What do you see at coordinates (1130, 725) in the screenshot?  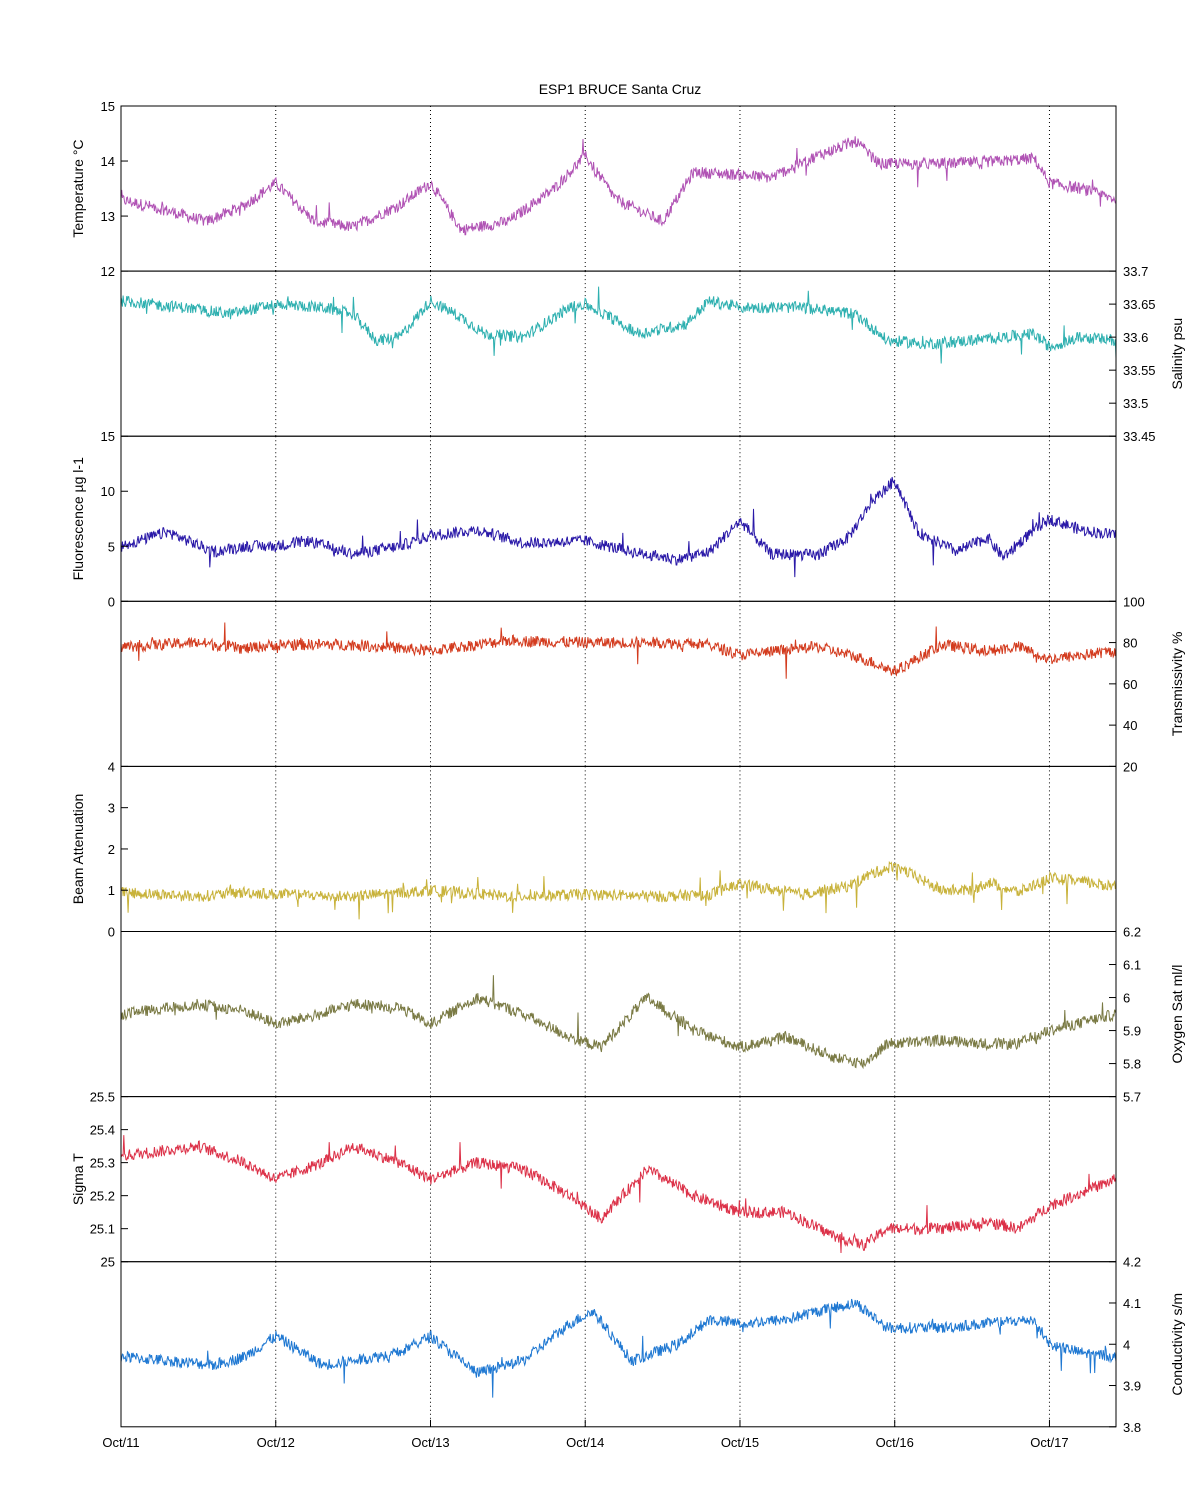 I see `y-tick-label: 40` at bounding box center [1130, 725].